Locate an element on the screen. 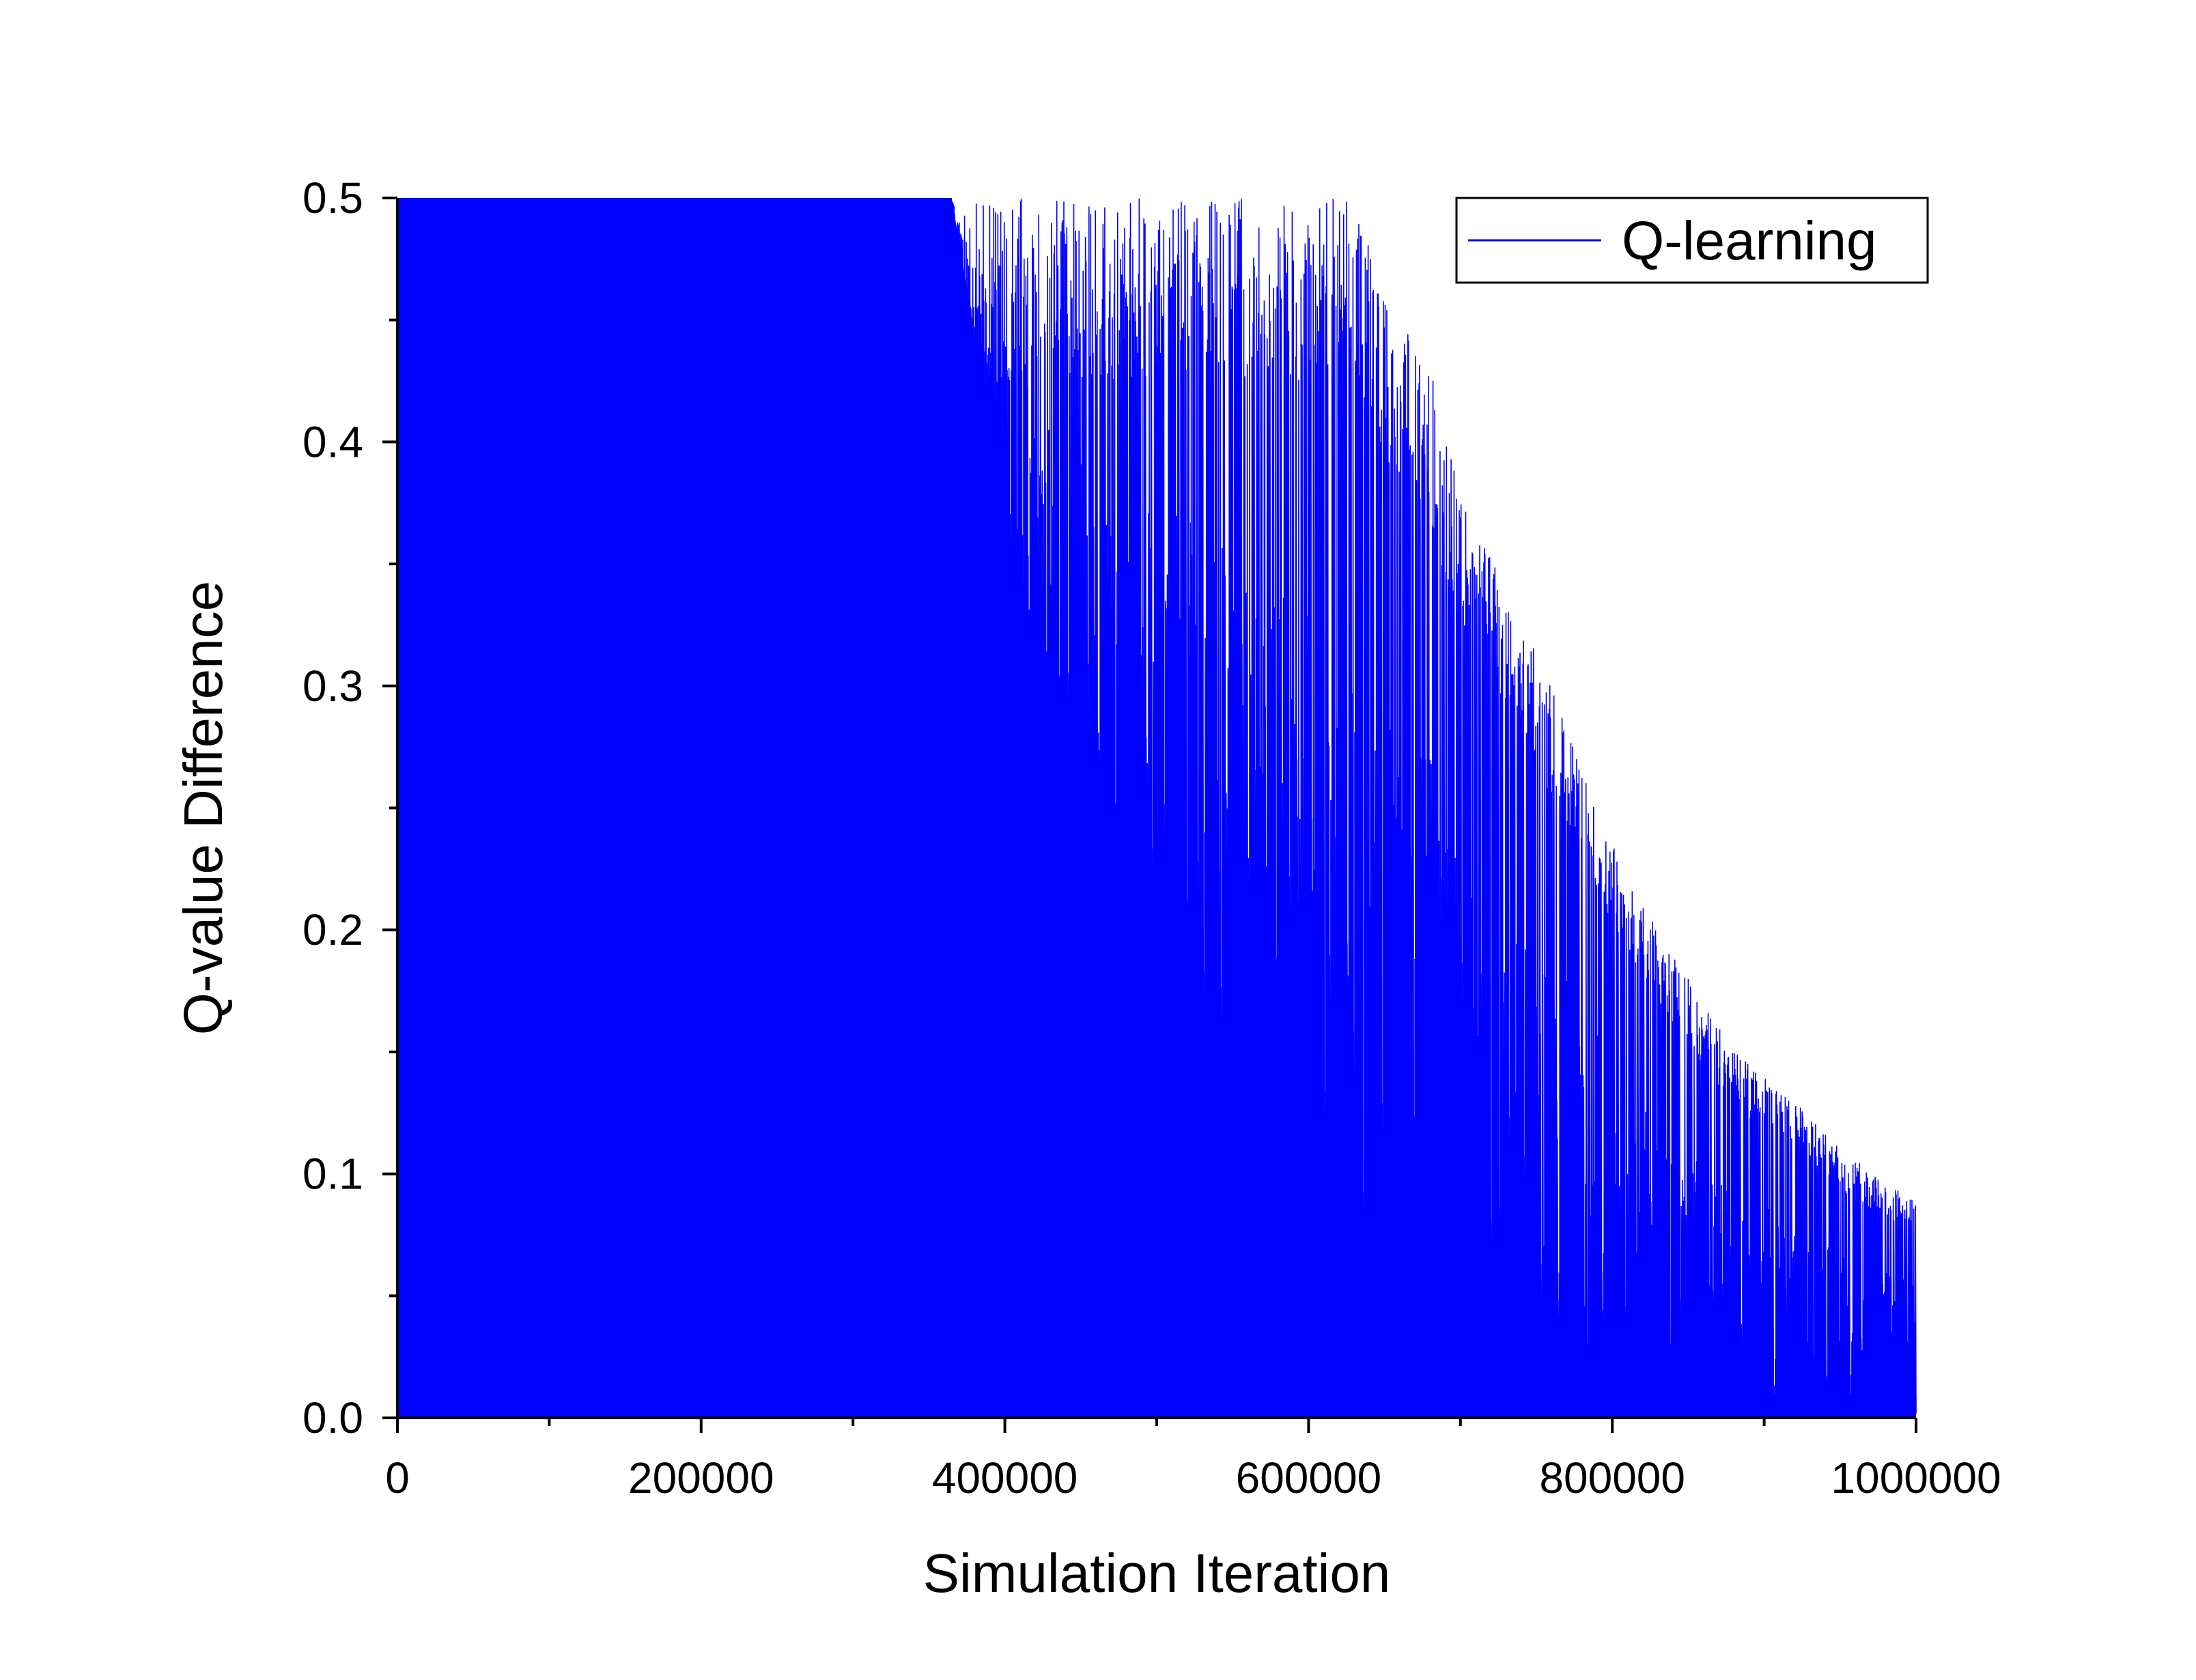  legend-box is located at coordinates (1692, 240).